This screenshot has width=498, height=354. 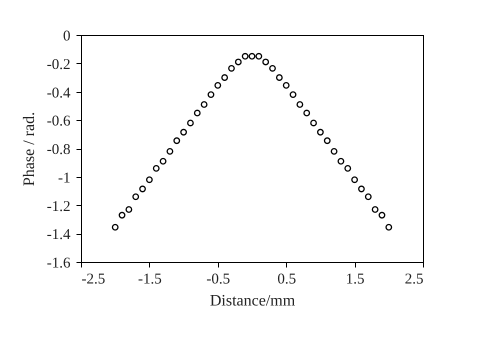 What do you see at coordinates (94, 280) in the screenshot?
I see `x-tick-label: -2.5` at bounding box center [94, 280].